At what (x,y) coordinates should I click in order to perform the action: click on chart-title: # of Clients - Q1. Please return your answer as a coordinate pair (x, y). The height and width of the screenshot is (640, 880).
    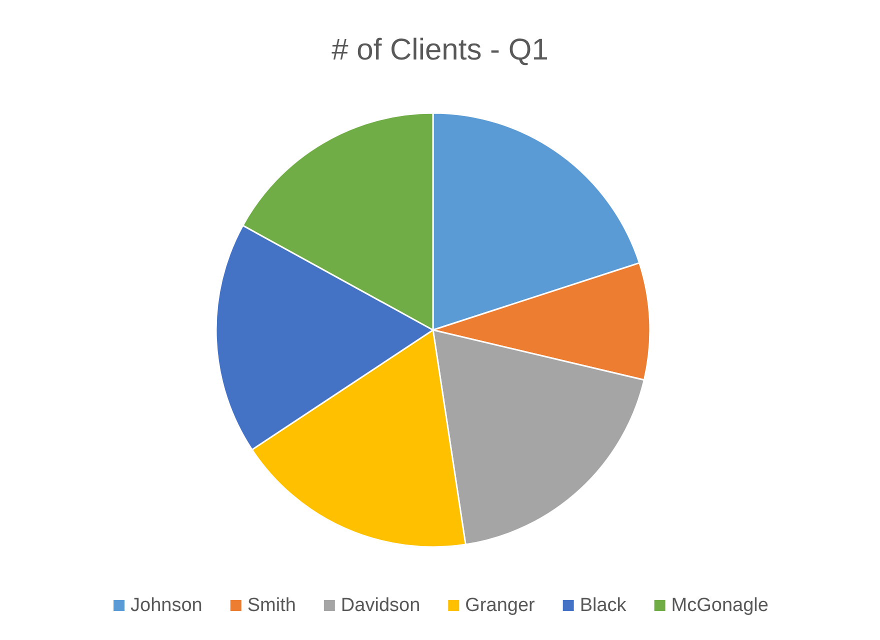
    Looking at the image, I should click on (440, 50).